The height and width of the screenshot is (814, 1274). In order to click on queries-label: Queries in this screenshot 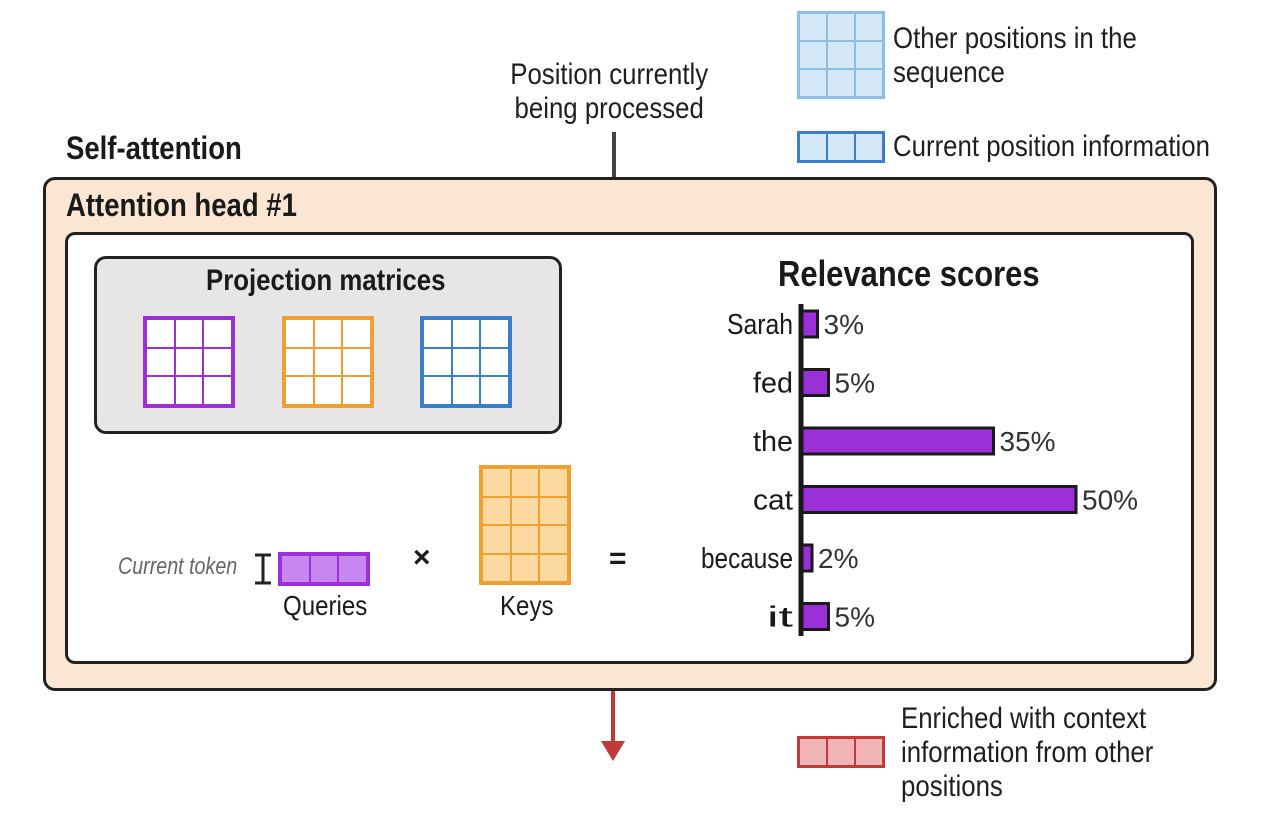, I will do `click(325, 605)`.